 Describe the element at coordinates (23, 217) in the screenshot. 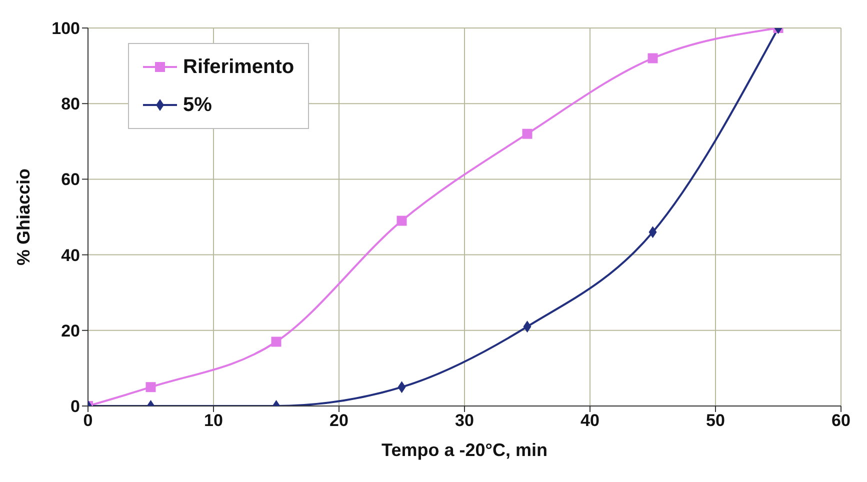

I see `y-axis-title: % Ghiaccio` at that location.